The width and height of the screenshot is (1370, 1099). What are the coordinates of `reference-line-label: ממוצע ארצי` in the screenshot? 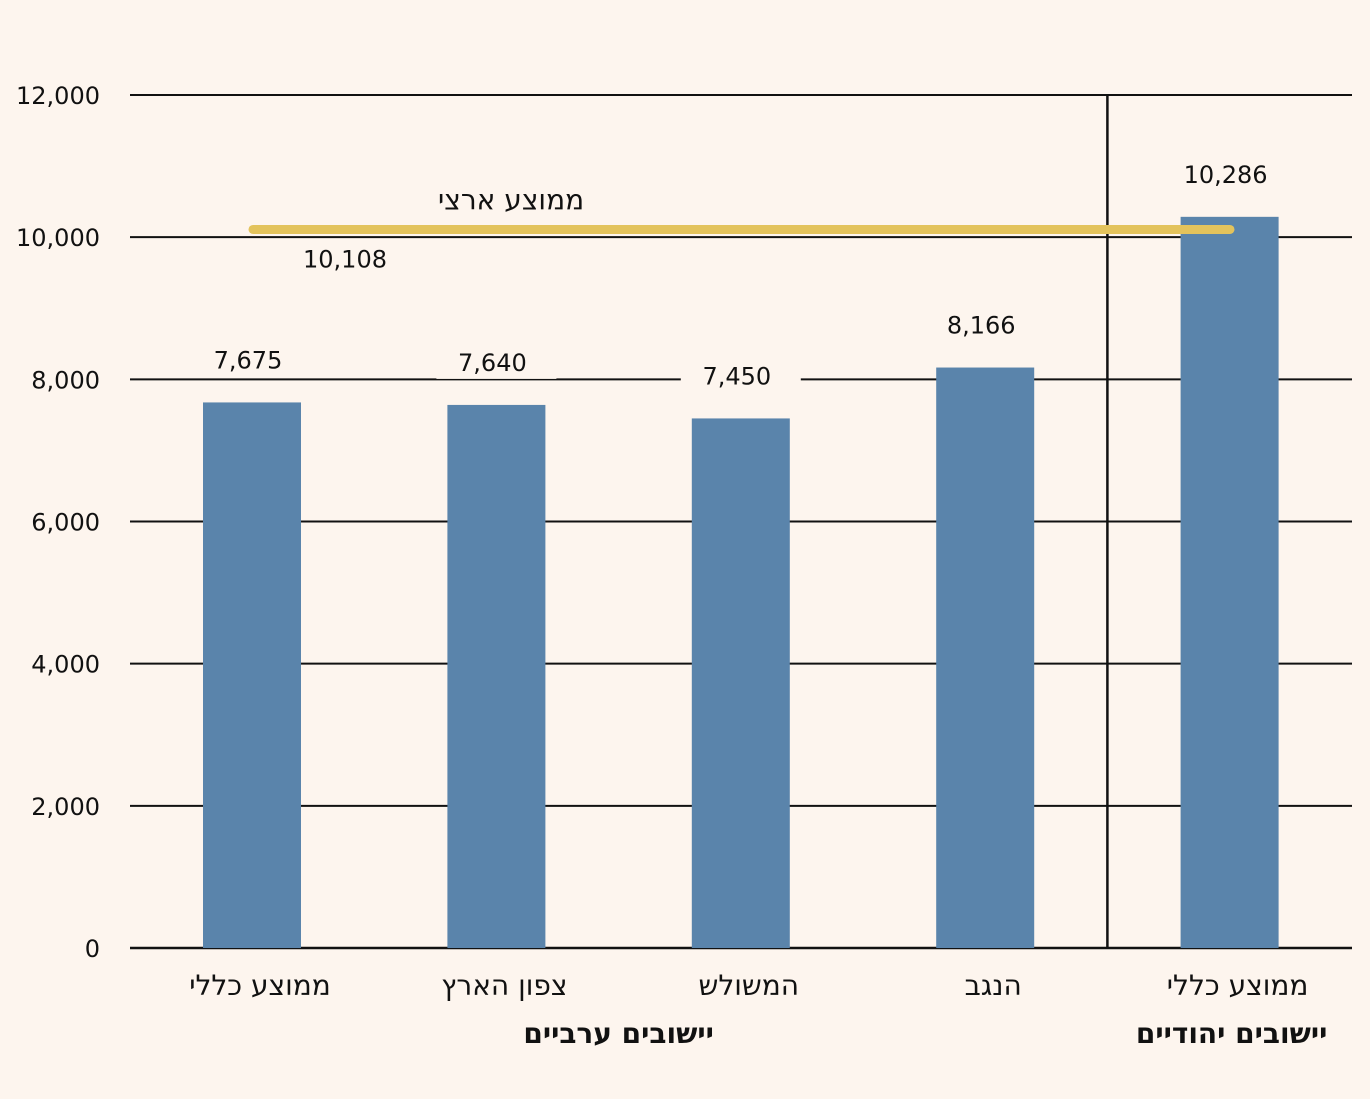 It's located at (511, 199).